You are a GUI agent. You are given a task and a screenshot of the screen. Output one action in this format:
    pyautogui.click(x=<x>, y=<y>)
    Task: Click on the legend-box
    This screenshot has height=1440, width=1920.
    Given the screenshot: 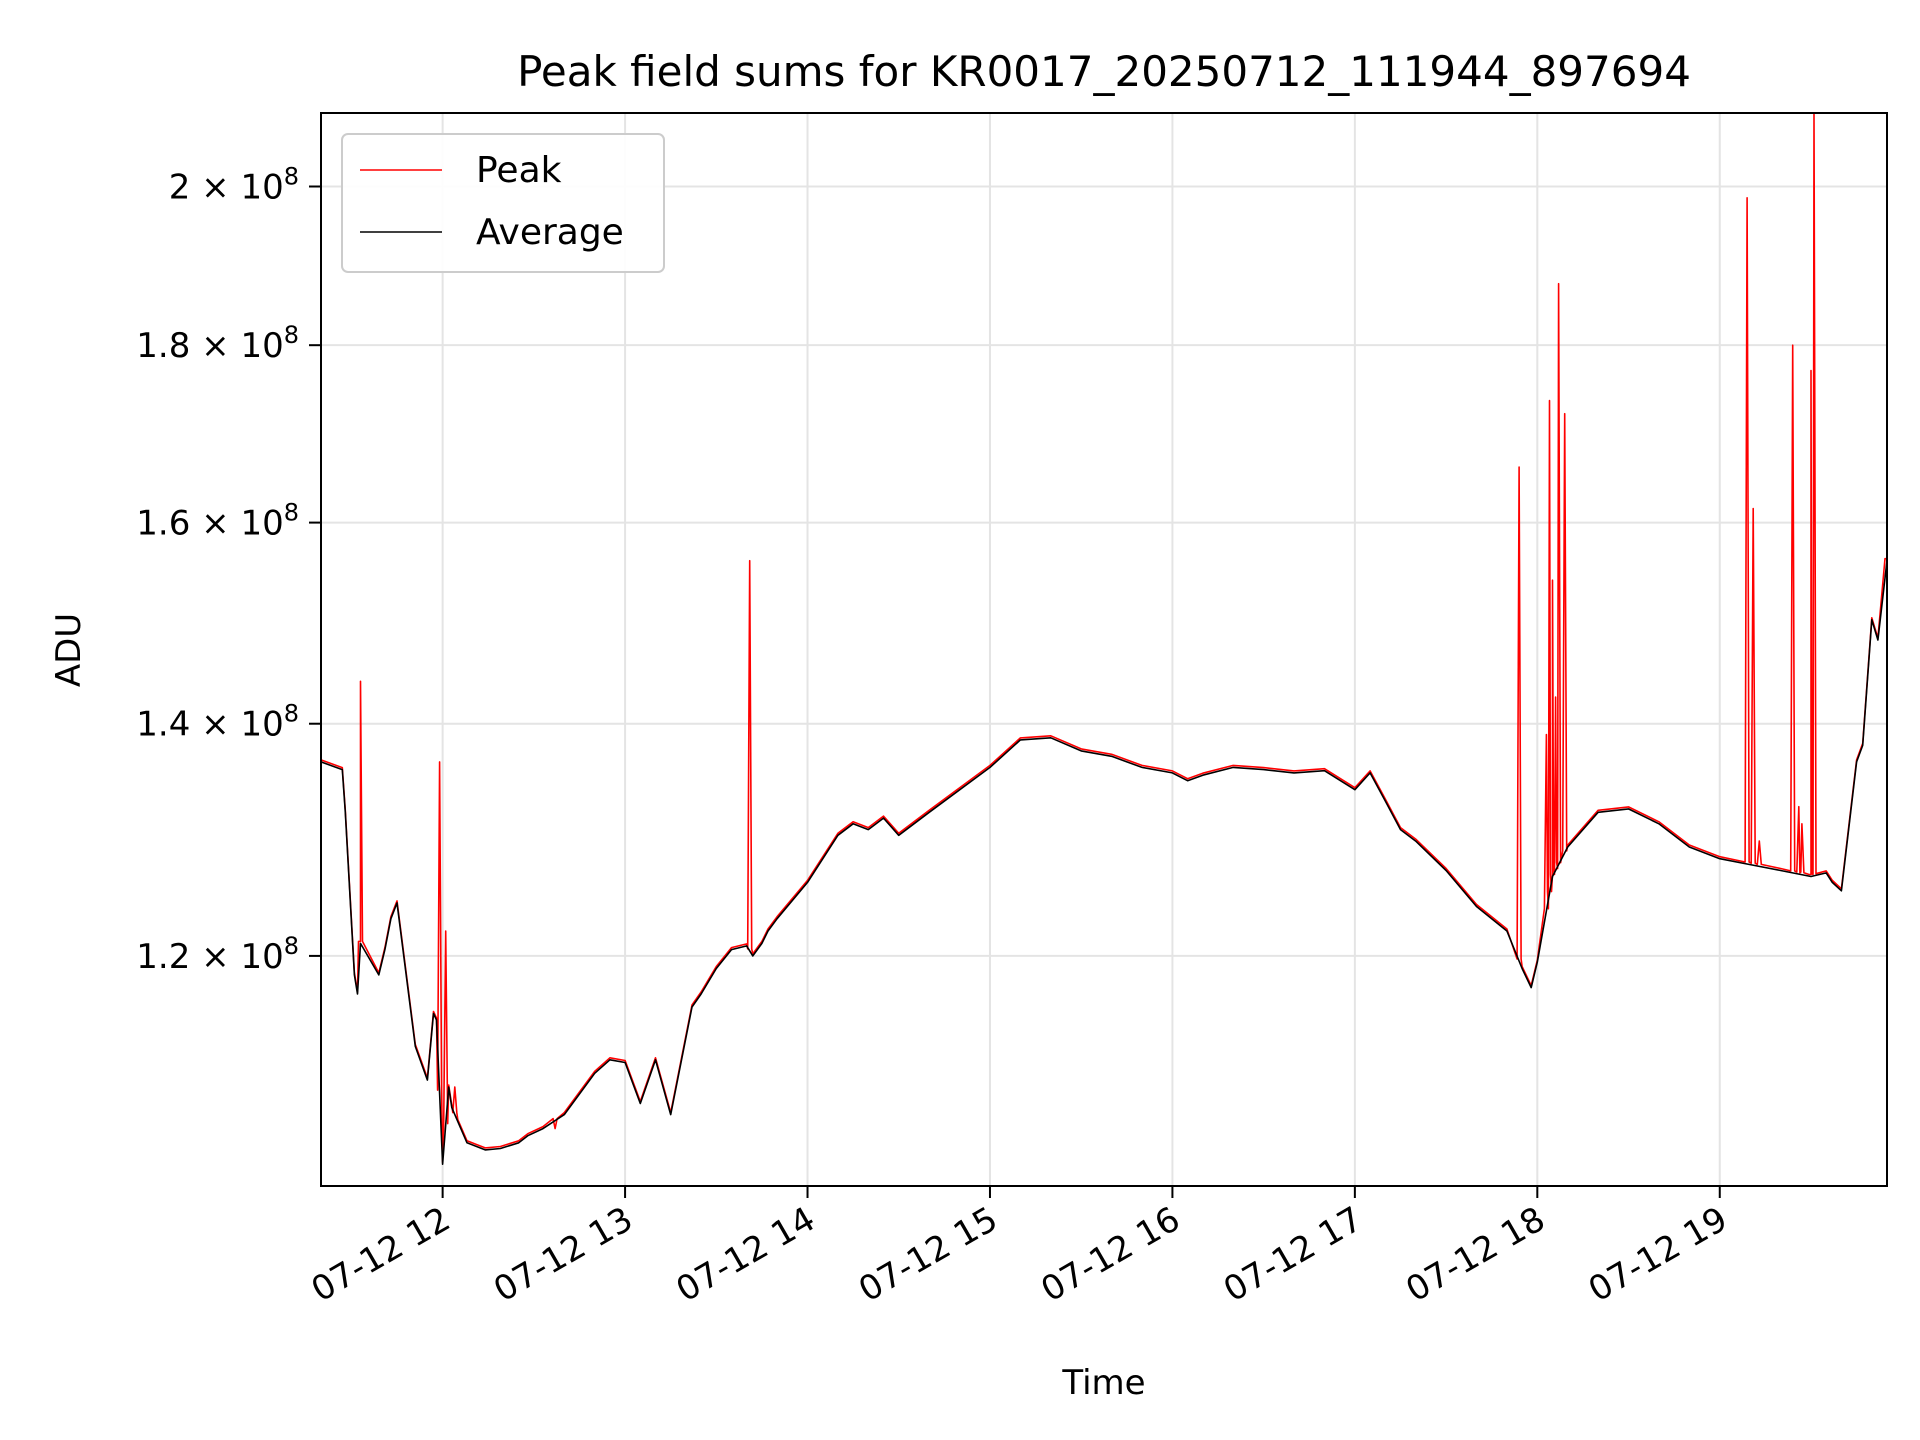 What is the action you would take?
    pyautogui.click(x=503, y=203)
    